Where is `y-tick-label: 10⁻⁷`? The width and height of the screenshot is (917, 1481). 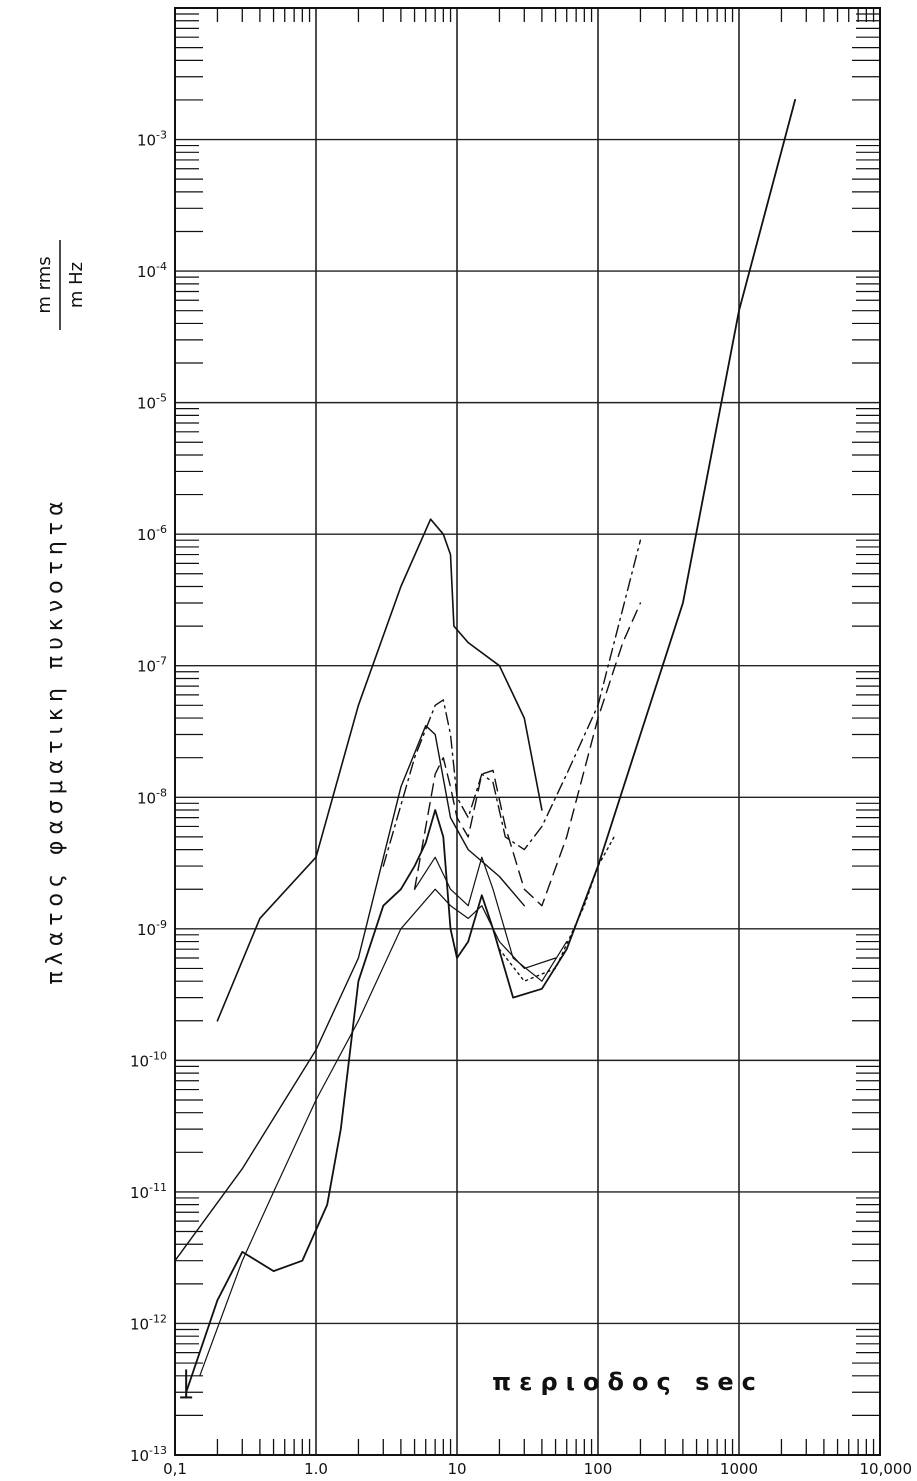
y-tick-label: 10⁻⁷ is located at coordinates (152, 665).